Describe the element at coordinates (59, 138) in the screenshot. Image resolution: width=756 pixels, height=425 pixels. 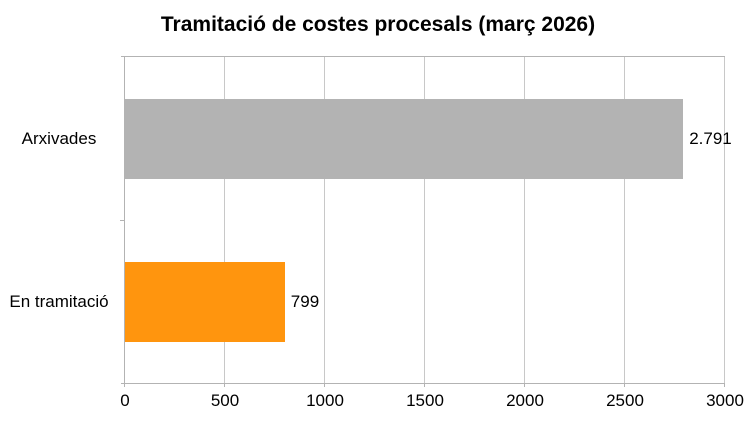
I see `category-label: Arxivades` at that location.